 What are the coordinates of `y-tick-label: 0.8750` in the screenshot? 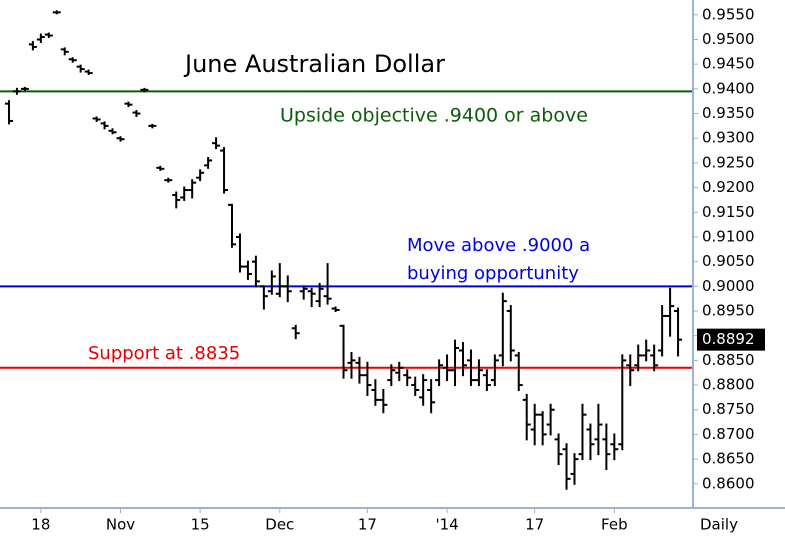 It's located at (728, 409).